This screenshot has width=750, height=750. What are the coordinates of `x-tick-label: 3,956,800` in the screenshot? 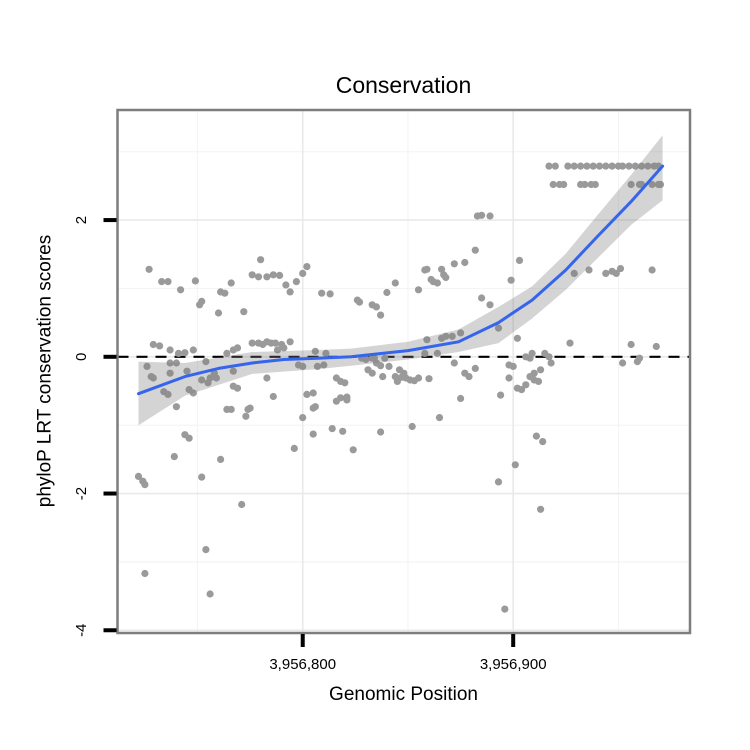 It's located at (302, 664).